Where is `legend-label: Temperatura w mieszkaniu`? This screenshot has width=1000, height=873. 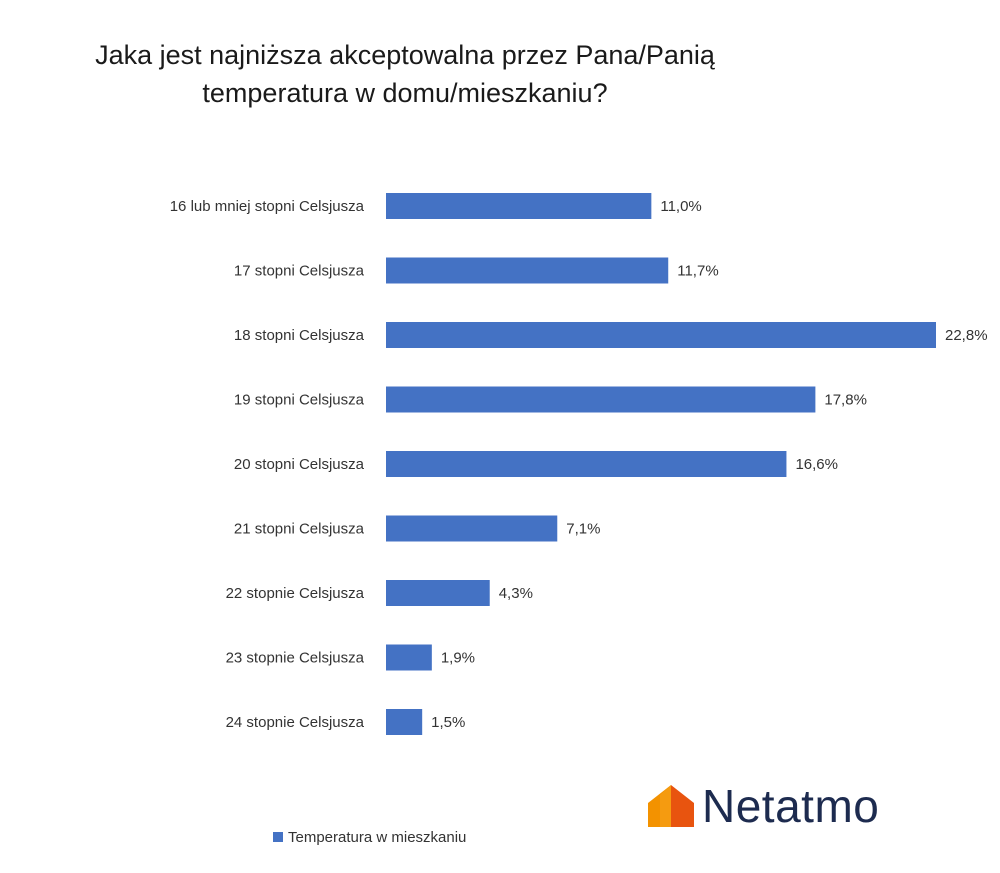 legend-label: Temperatura w mieszkaniu is located at coordinates (377, 837).